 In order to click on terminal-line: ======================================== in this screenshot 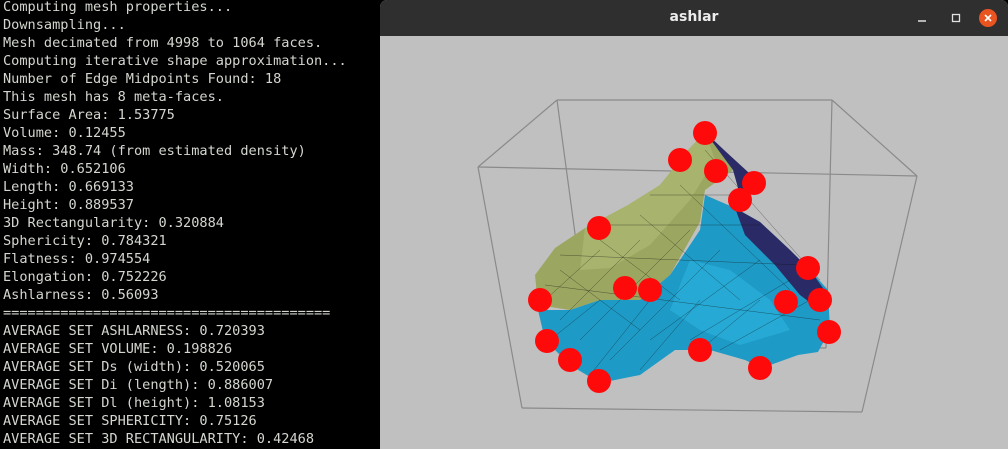, I will do `click(167, 313)`.